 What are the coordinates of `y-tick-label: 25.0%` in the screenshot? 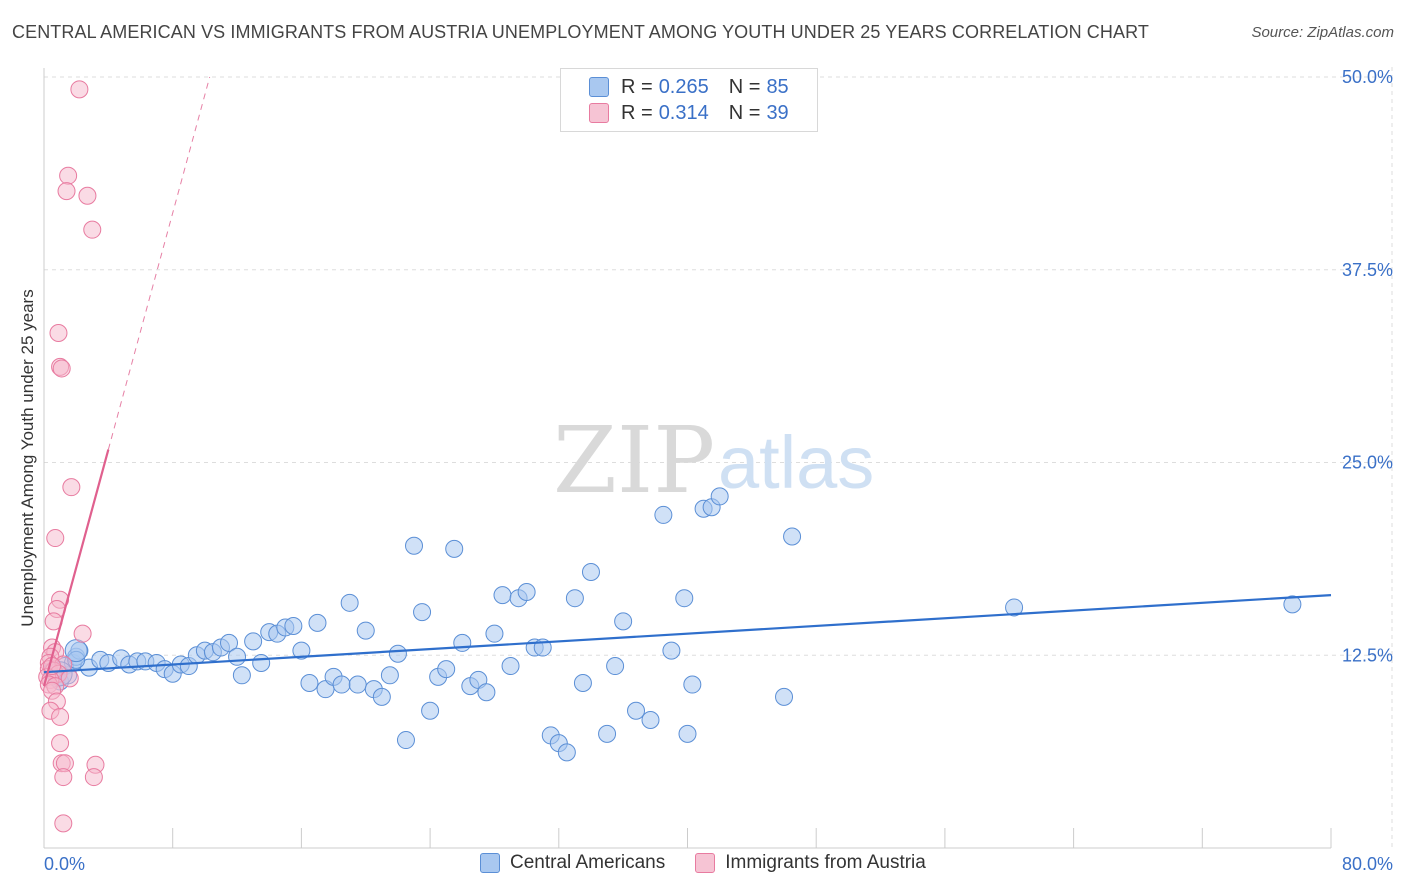 It's located at (1367, 463).